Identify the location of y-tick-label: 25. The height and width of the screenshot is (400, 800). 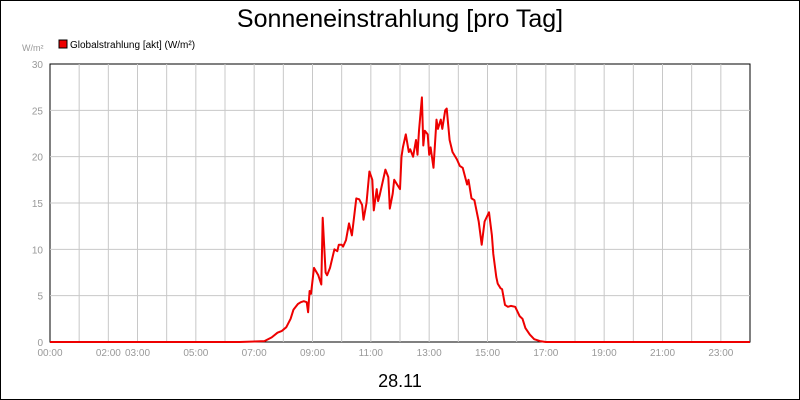
(38, 111).